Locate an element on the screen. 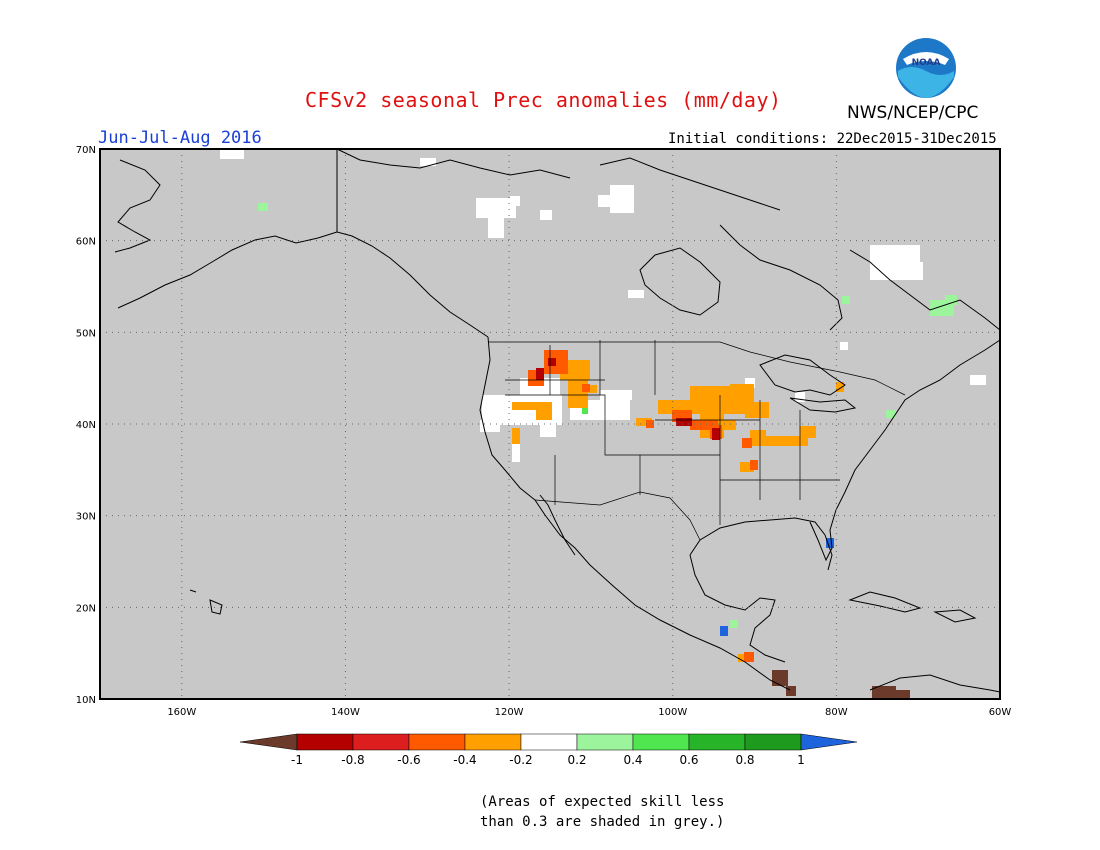 The width and height of the screenshot is (1100, 850). lon-tick-label: 80W is located at coordinates (836, 712).